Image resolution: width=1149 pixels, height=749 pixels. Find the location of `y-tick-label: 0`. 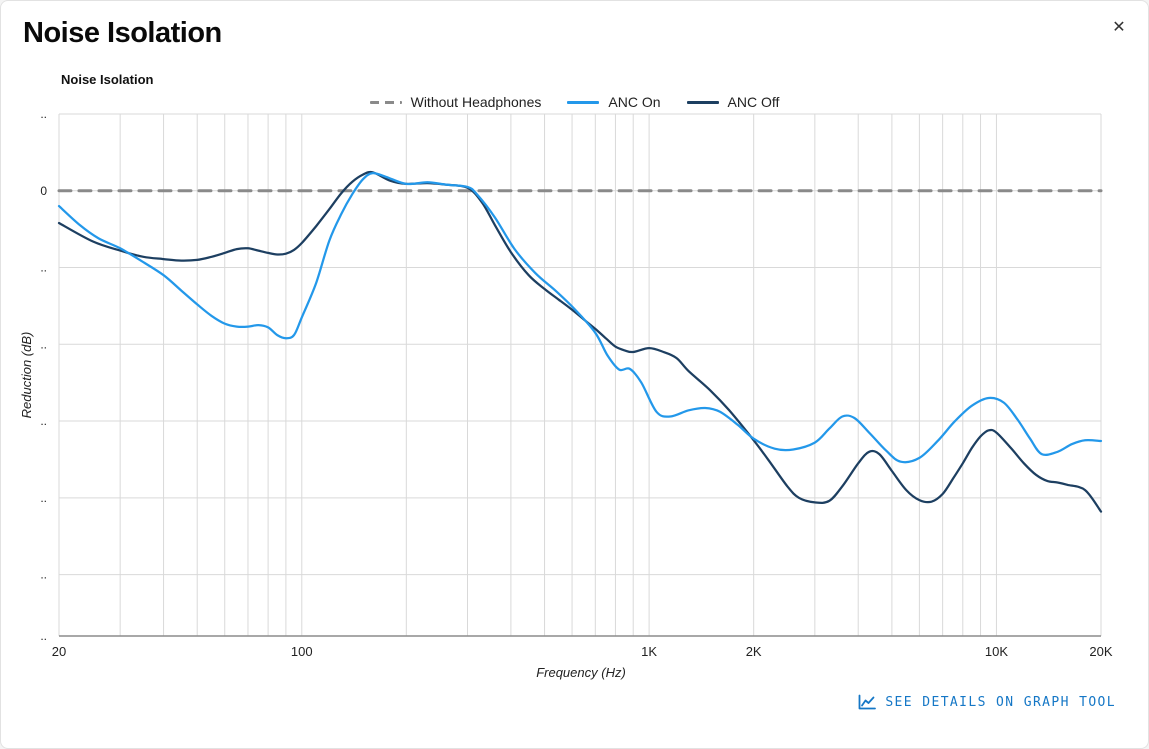

y-tick-label: 0 is located at coordinates (43, 191).